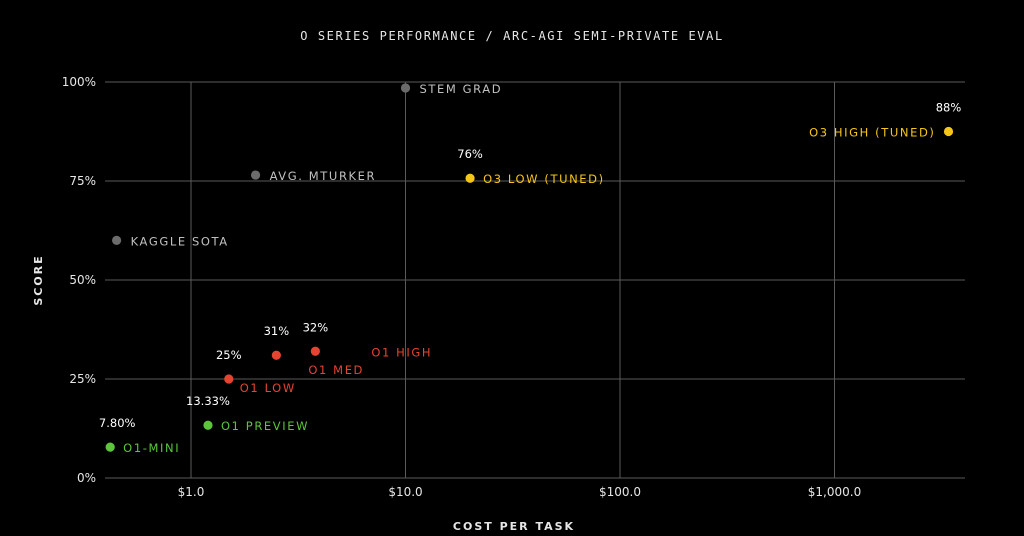 The width and height of the screenshot is (1024, 536). What do you see at coordinates (255, 175) in the screenshot?
I see `point-avg-mturker` at bounding box center [255, 175].